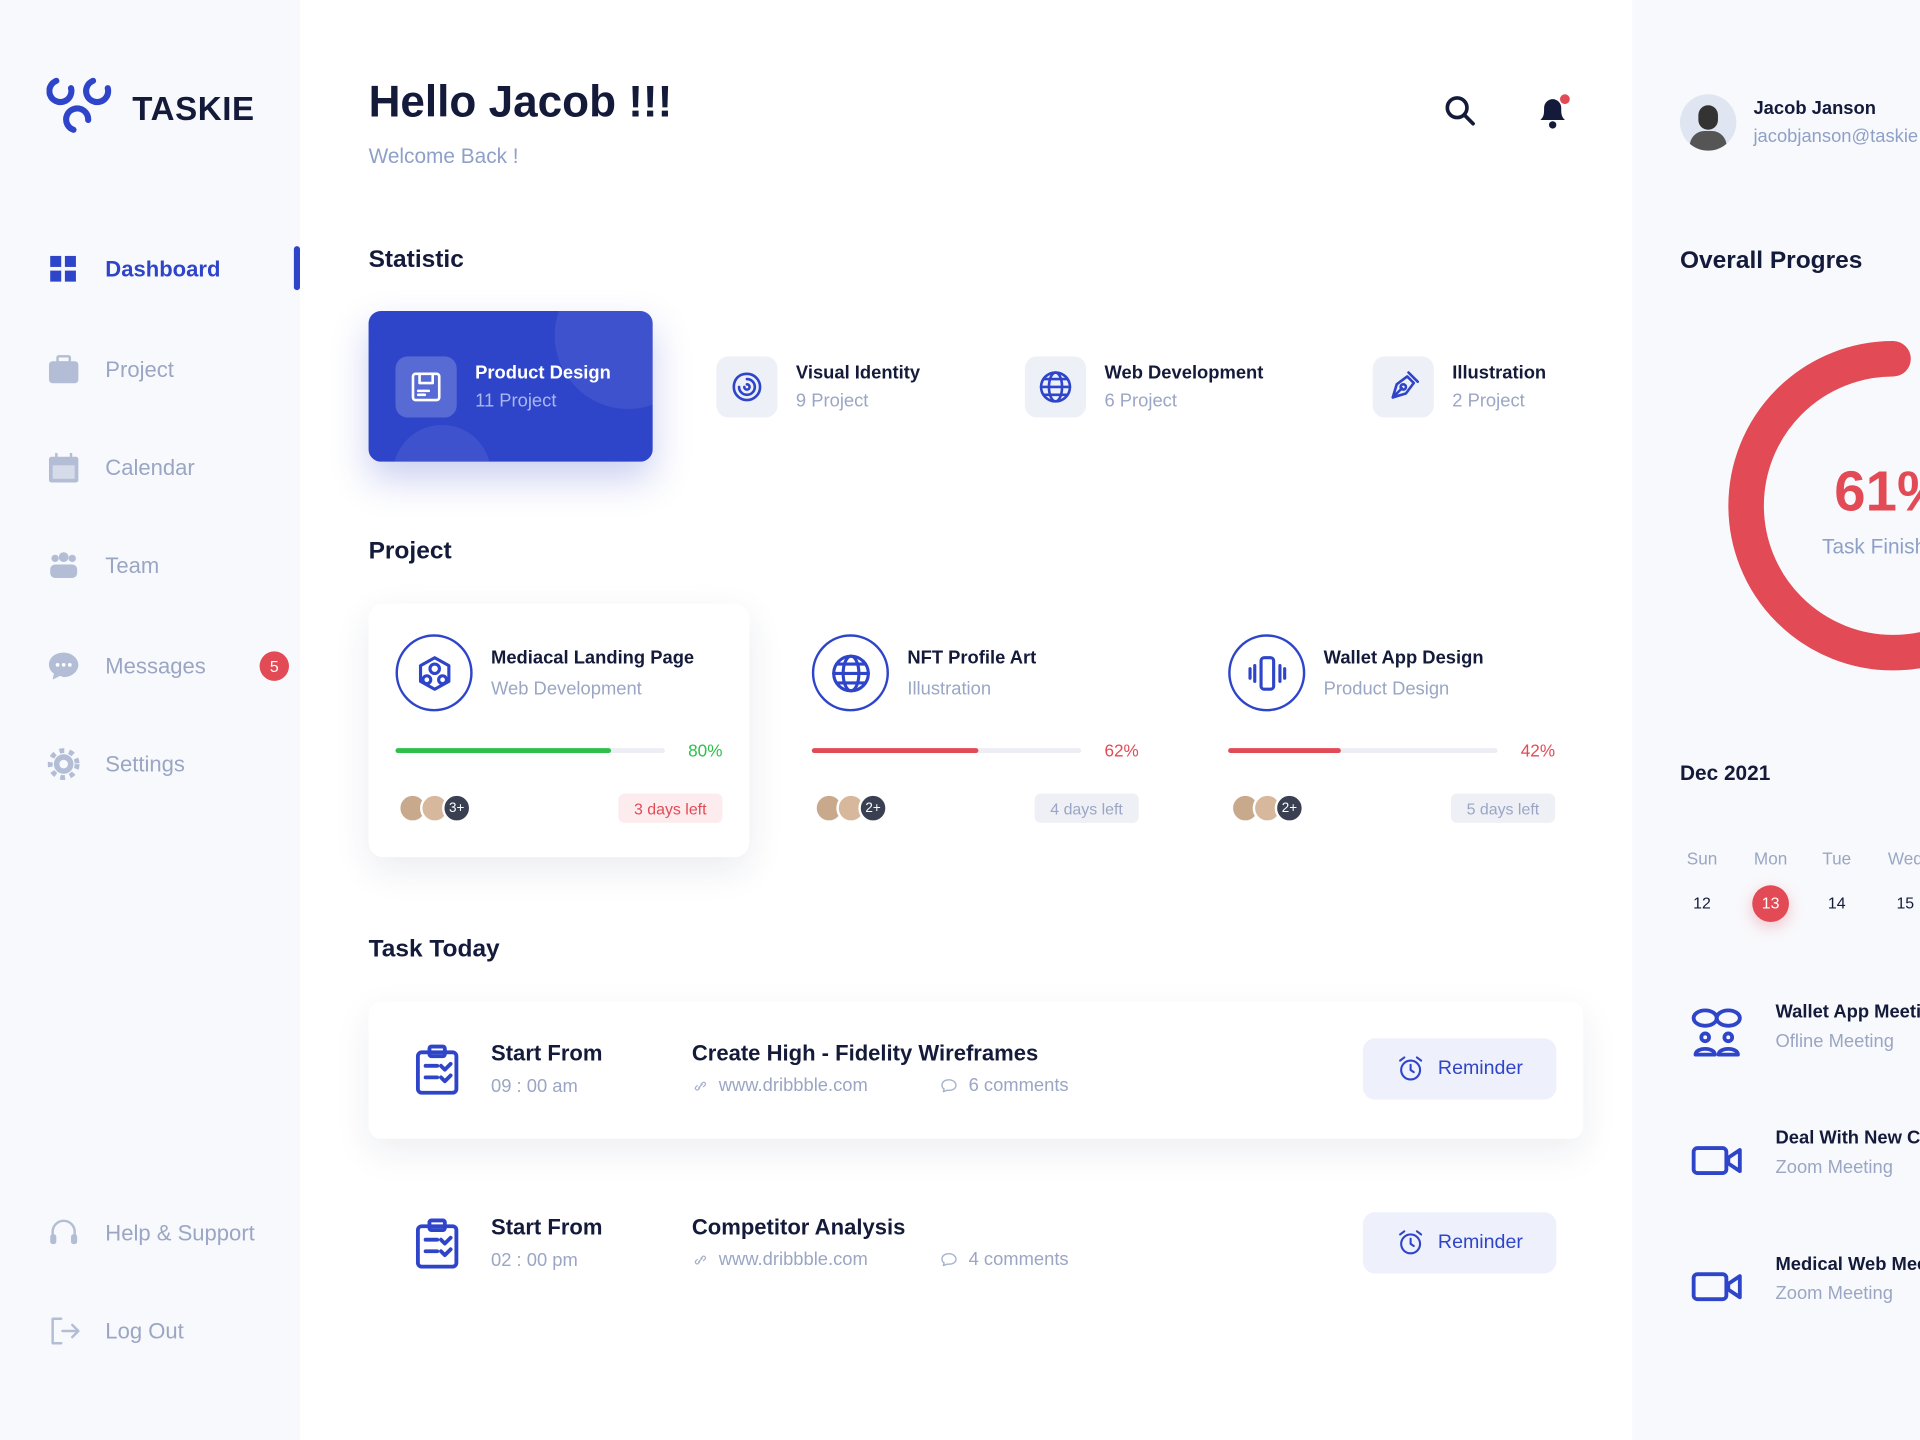  I want to click on meeting-title: Medical Web Meeting, so click(1847, 1264).